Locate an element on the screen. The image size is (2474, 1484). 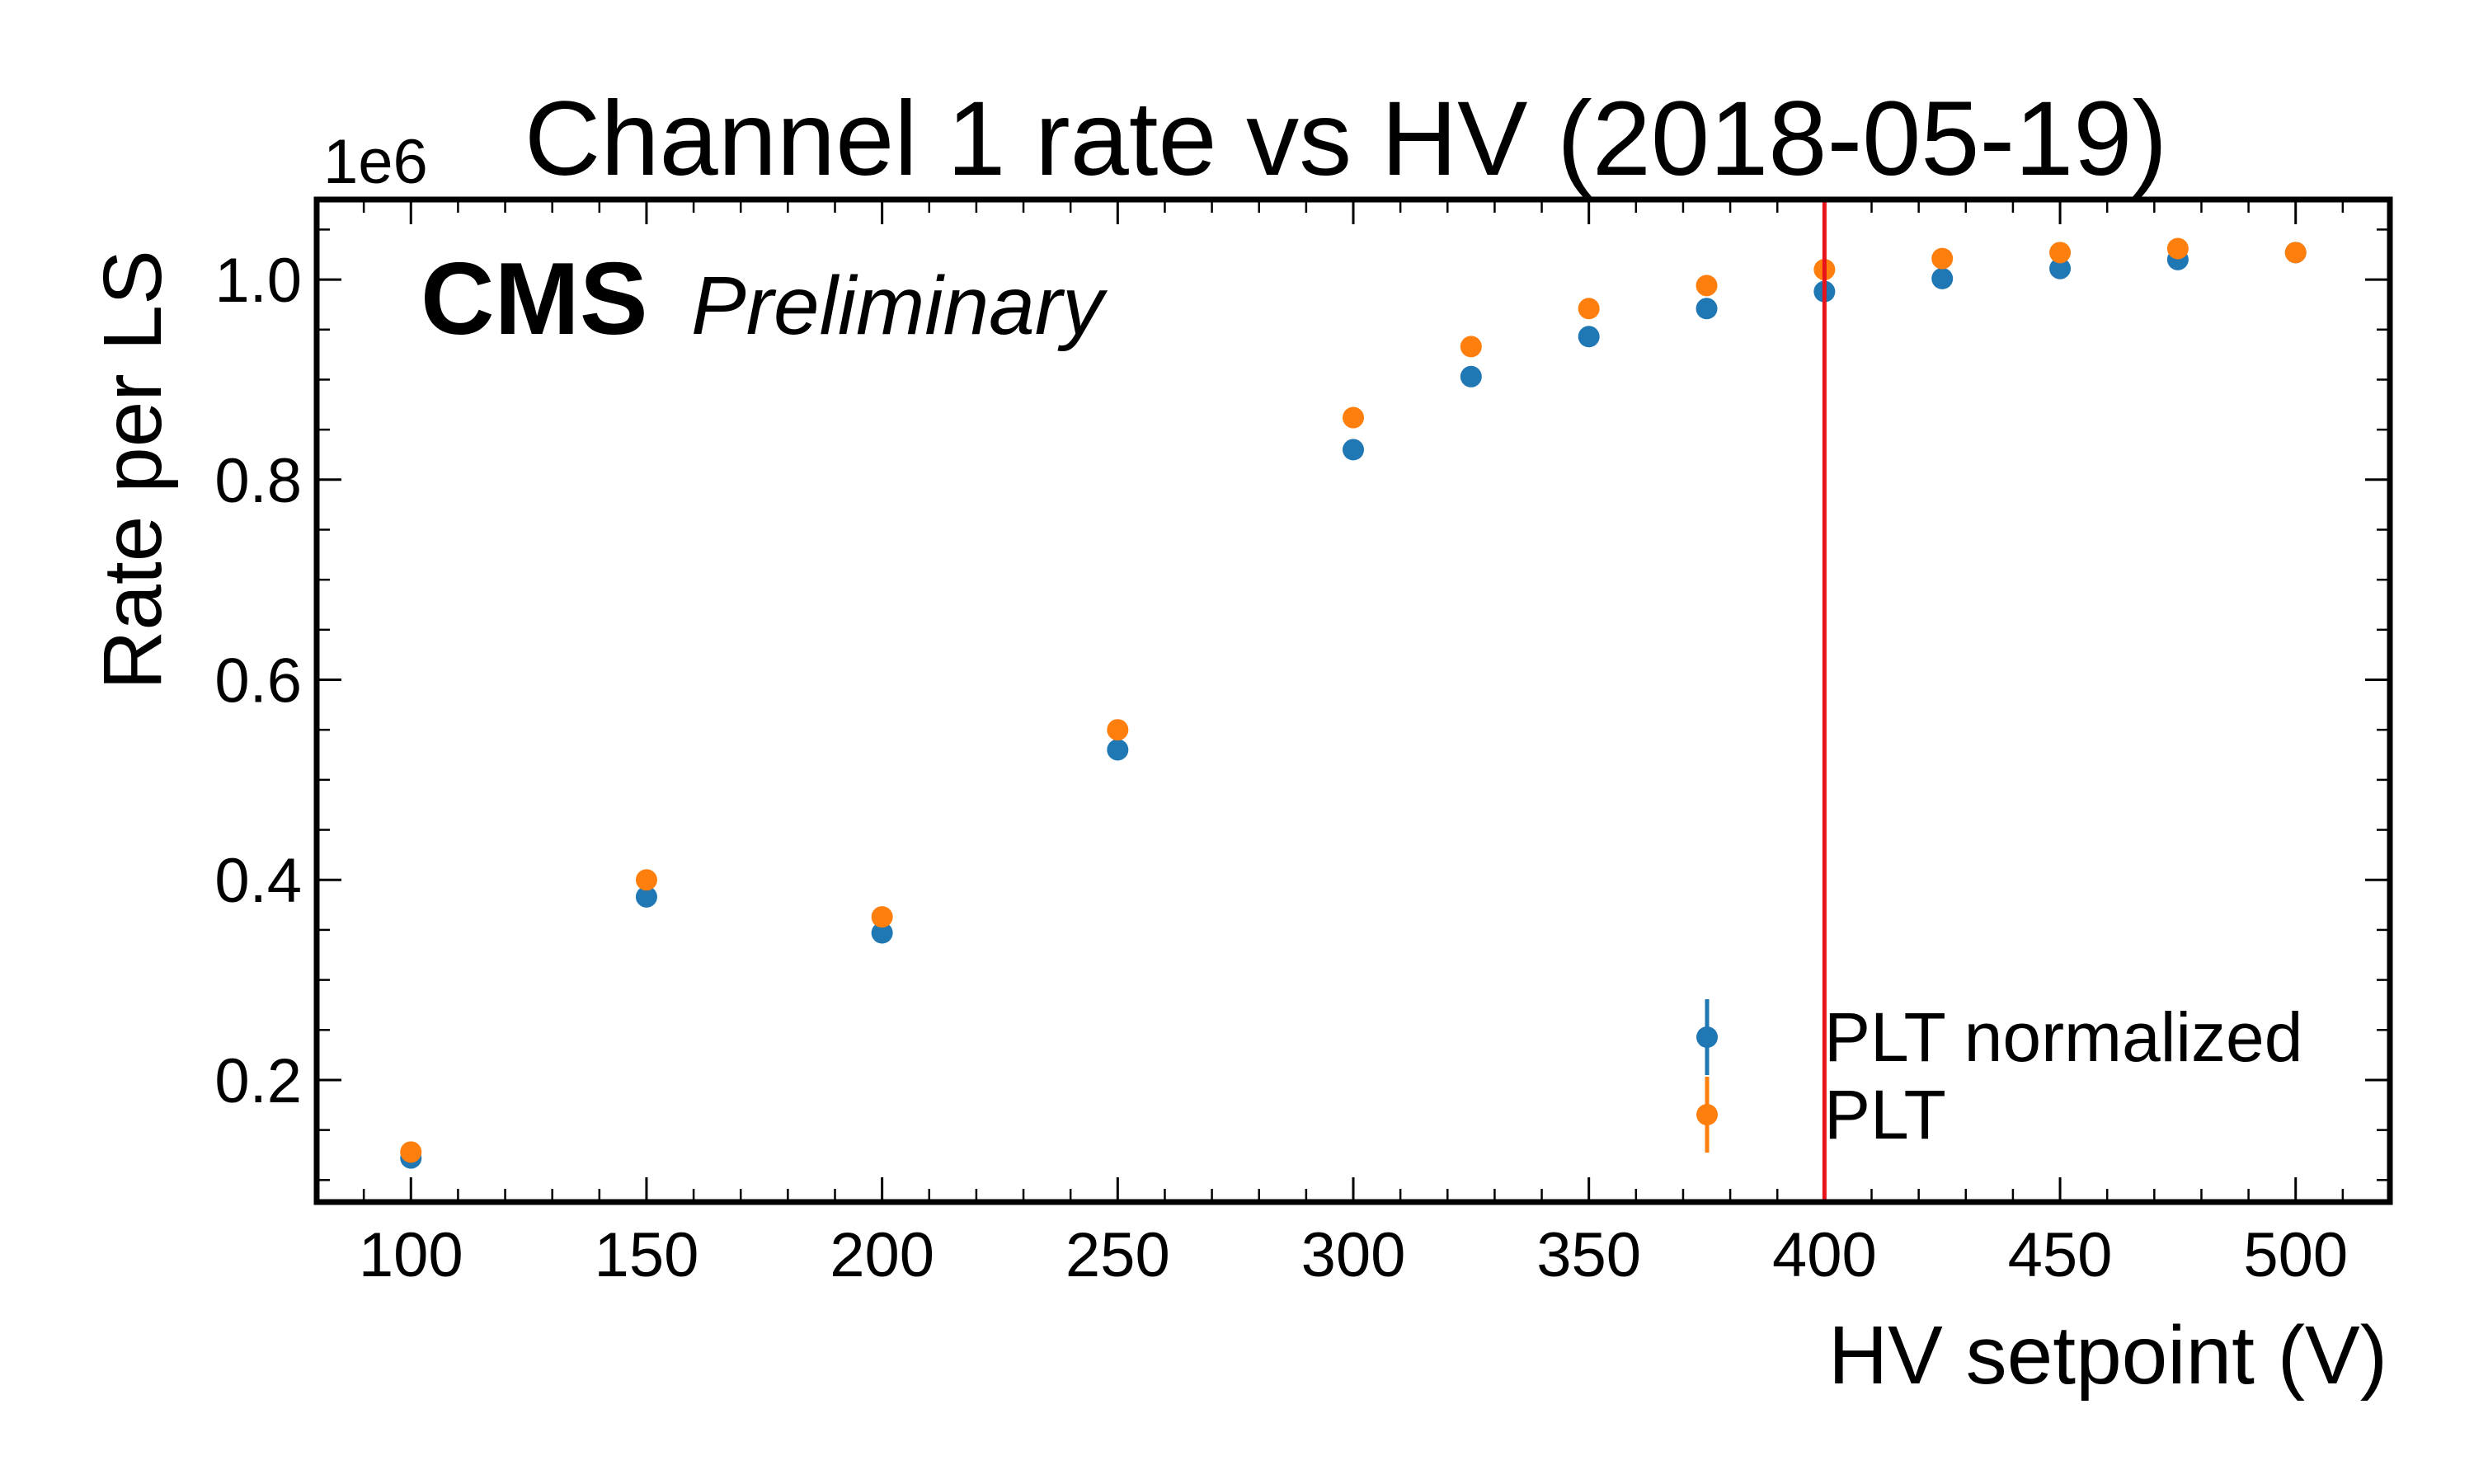
x-tick-label: 300 is located at coordinates (1353, 1255).